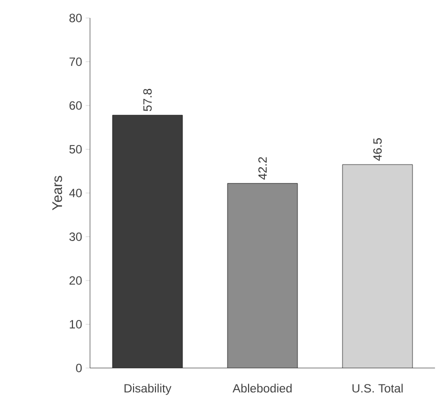  I want to click on y-tick-label: 10, so click(76, 324).